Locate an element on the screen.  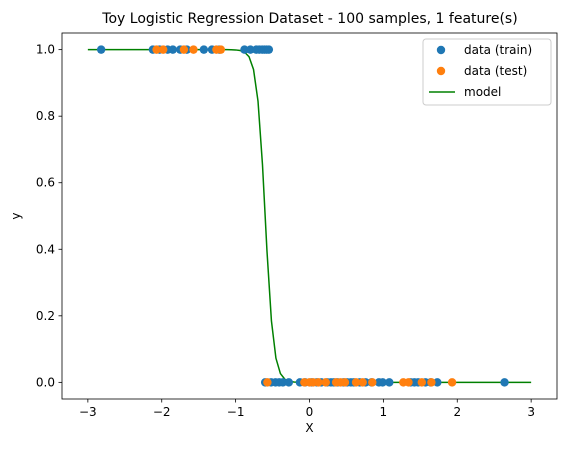
legend-entry-train: data (train) is located at coordinates (484, 50).